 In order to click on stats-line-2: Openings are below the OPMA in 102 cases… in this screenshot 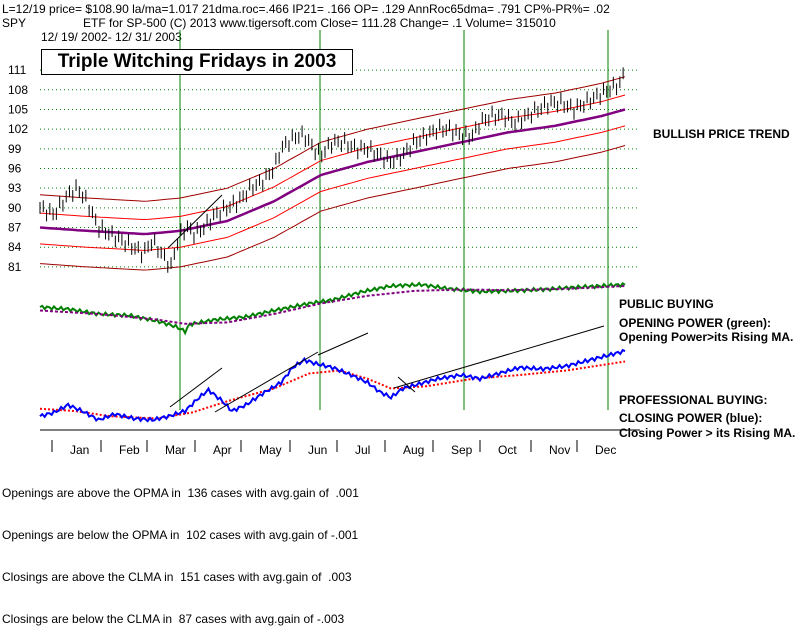, I will do `click(180, 535)`.